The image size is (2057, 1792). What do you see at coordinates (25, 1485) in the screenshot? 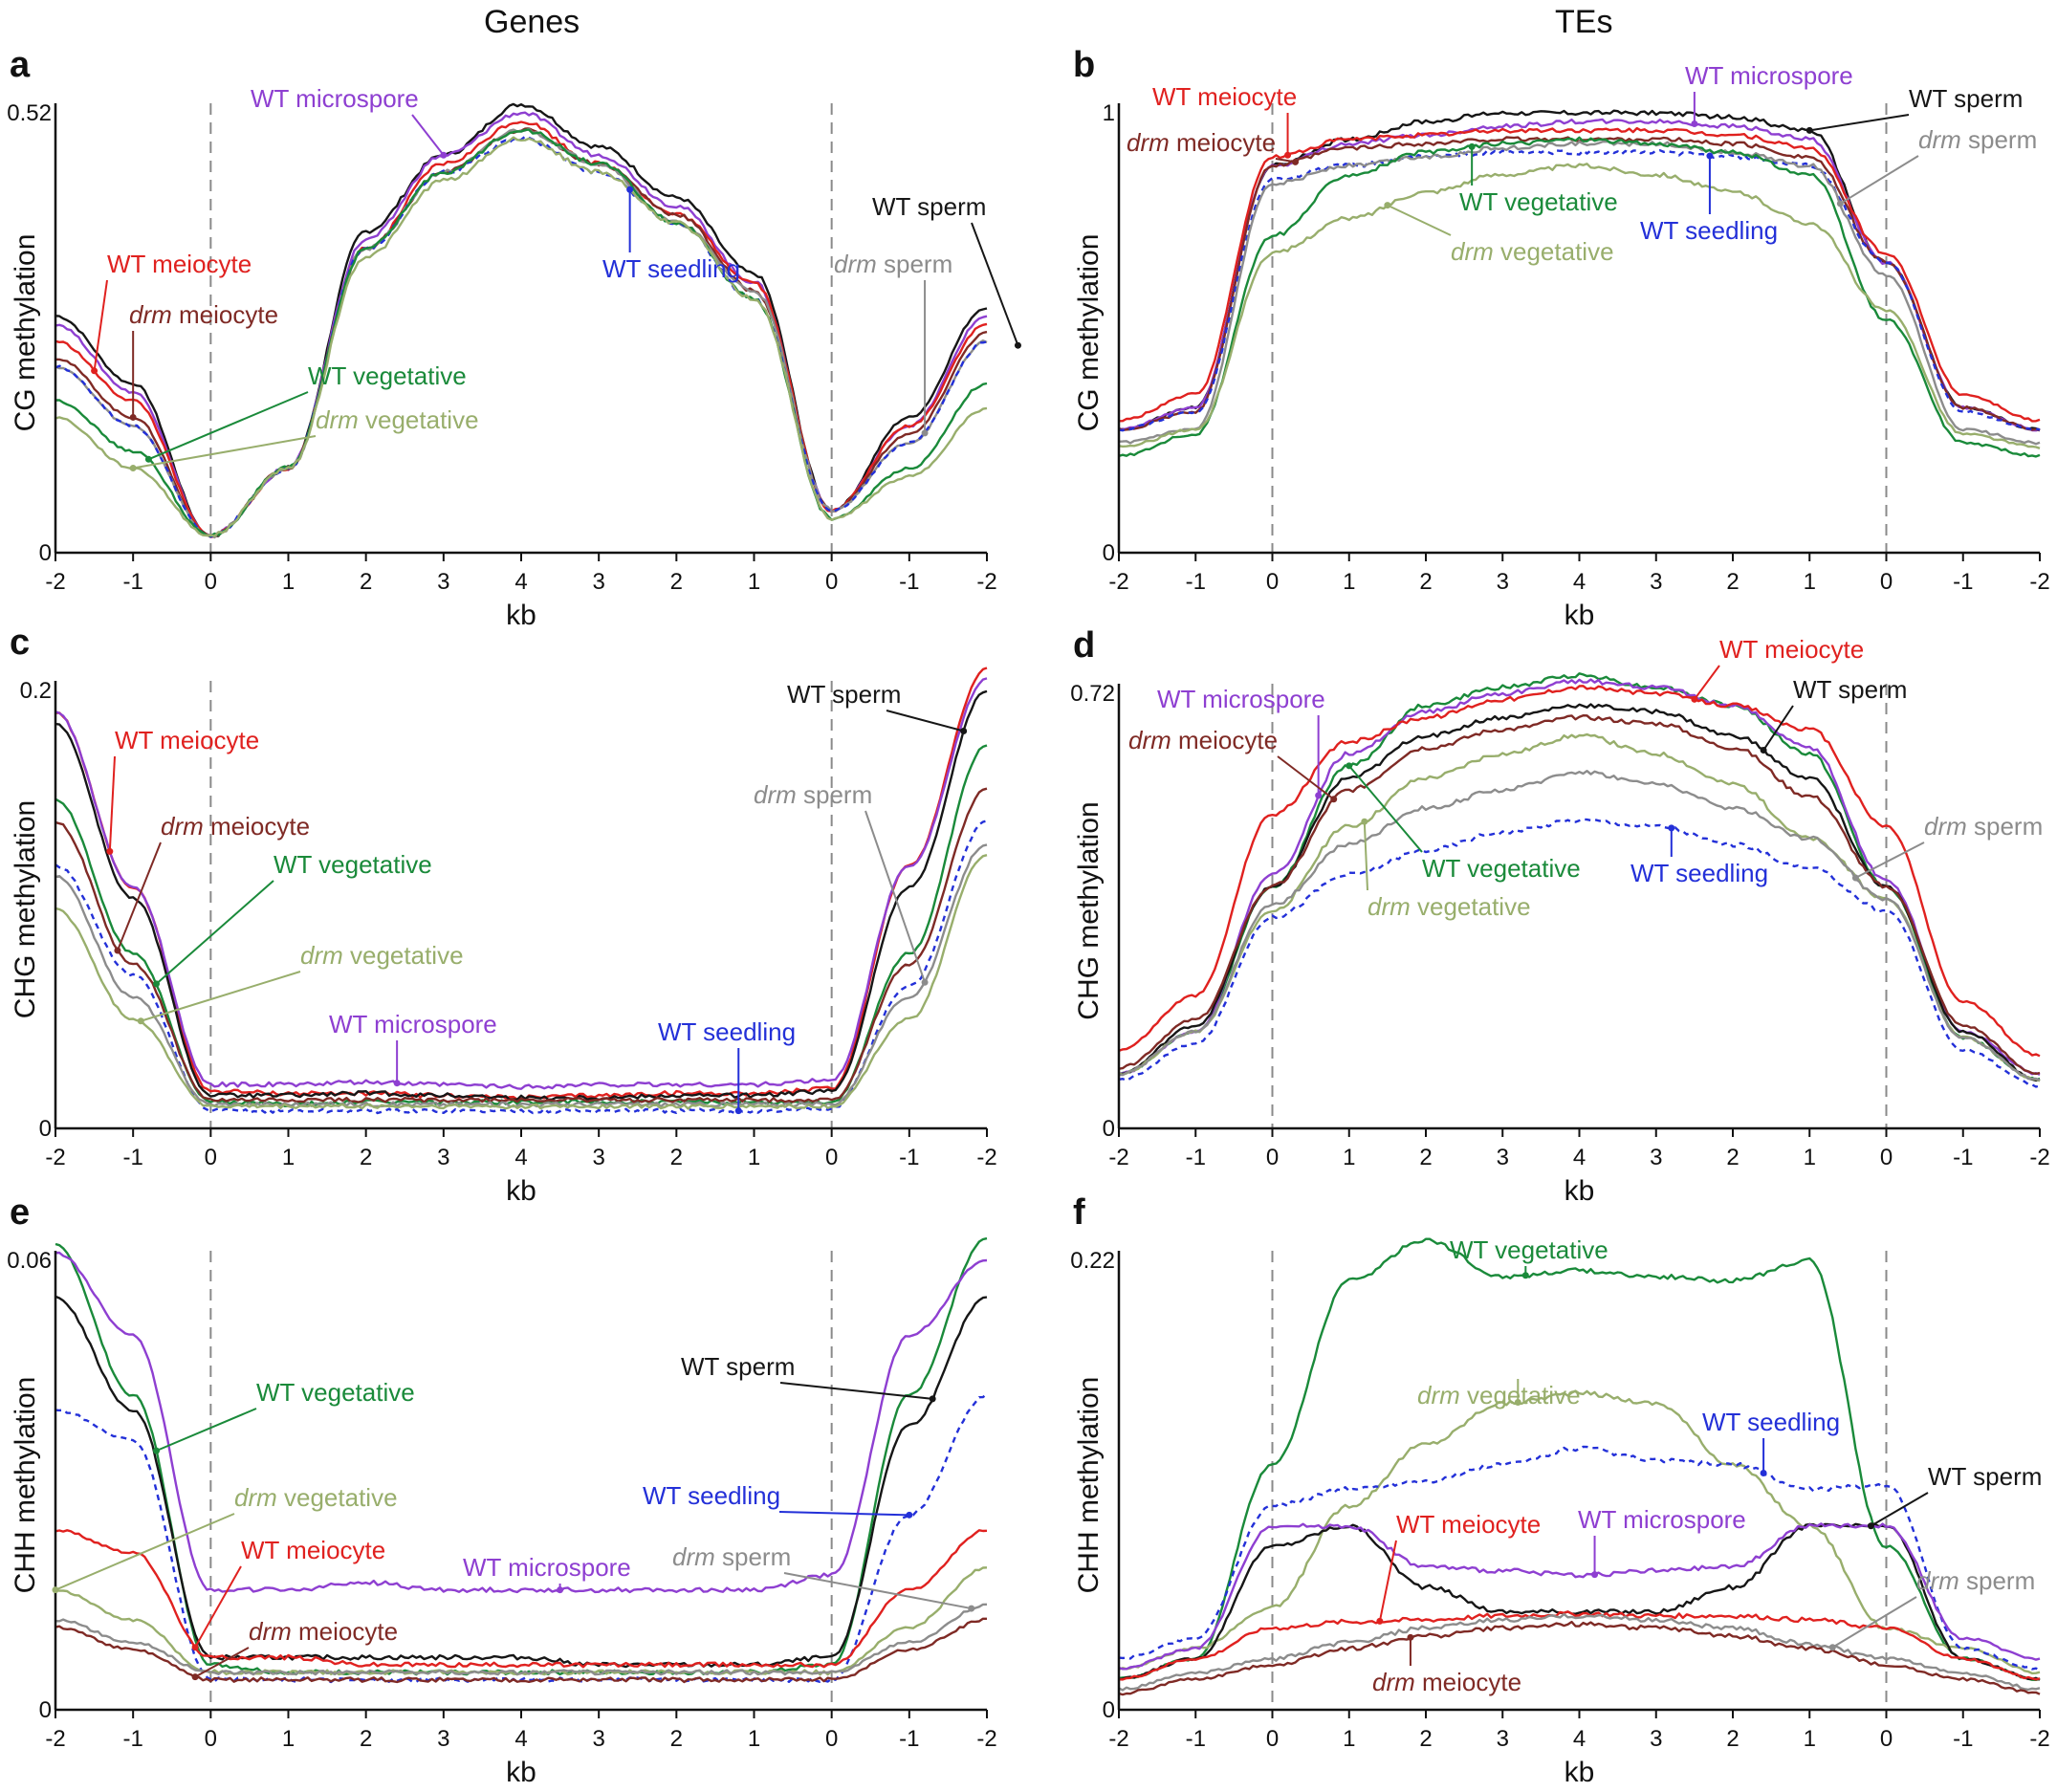
I see `y-axis-label: CHH methylation` at bounding box center [25, 1485].